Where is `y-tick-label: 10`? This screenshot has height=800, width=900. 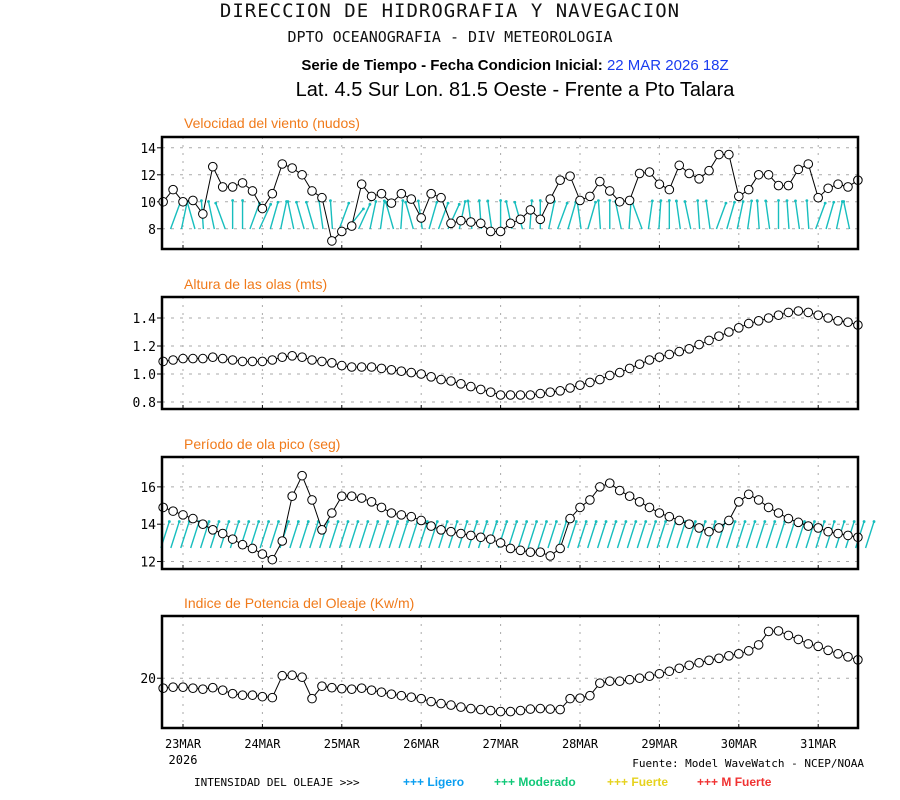 y-tick-label: 10 is located at coordinates (148, 203).